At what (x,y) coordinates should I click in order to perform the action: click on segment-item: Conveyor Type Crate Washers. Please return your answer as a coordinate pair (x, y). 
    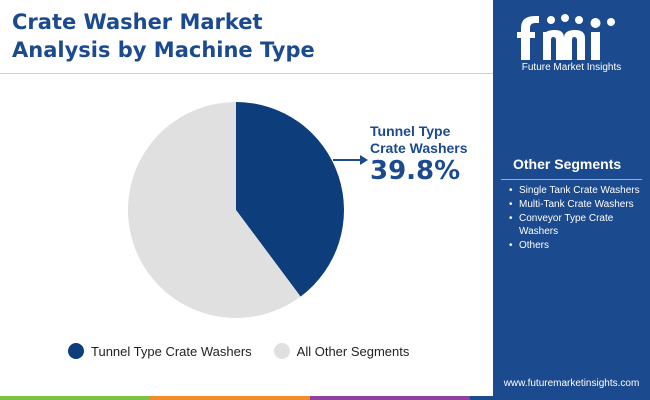
    Looking at the image, I should click on (577, 225).